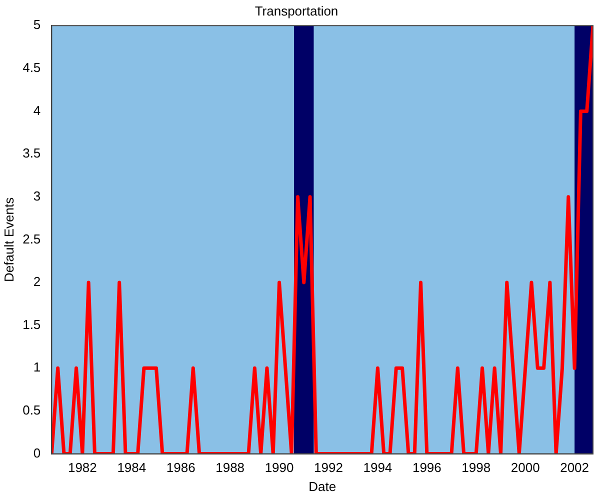  I want to click on y-tick-label: 3, so click(37, 196).